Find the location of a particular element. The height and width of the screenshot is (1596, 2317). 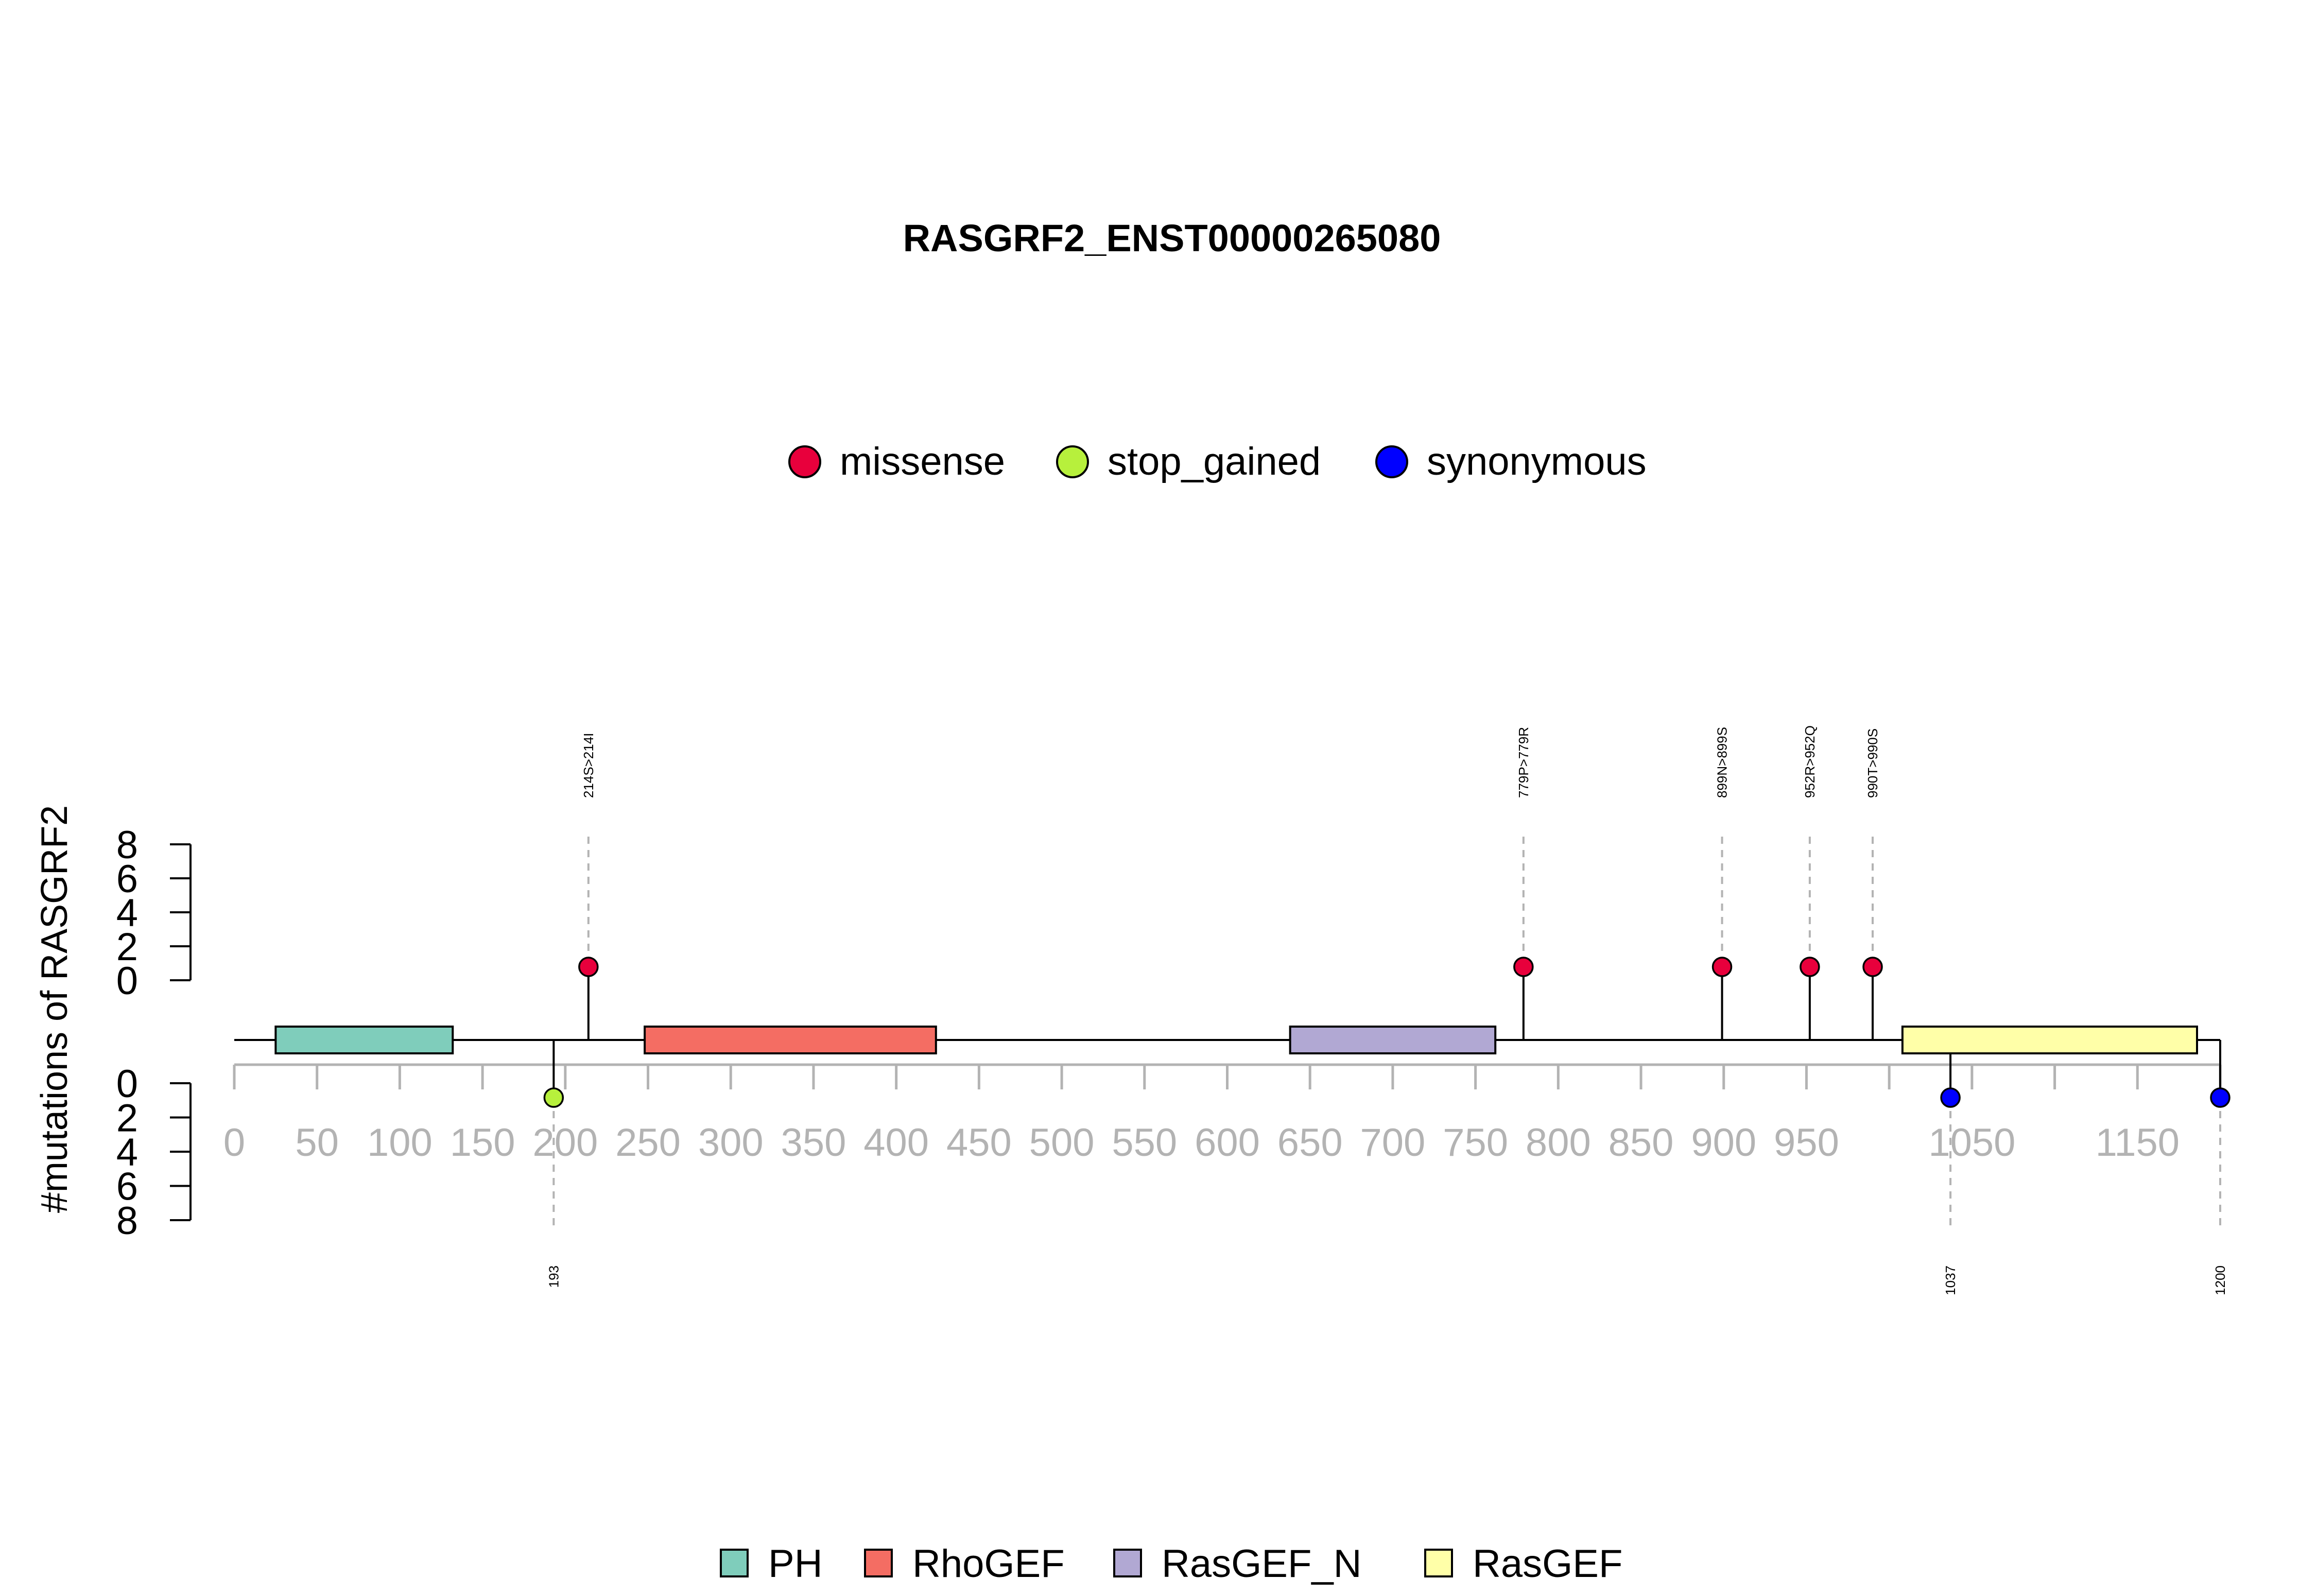

legend-label-undefined: stop_gained is located at coordinates (1214, 462).